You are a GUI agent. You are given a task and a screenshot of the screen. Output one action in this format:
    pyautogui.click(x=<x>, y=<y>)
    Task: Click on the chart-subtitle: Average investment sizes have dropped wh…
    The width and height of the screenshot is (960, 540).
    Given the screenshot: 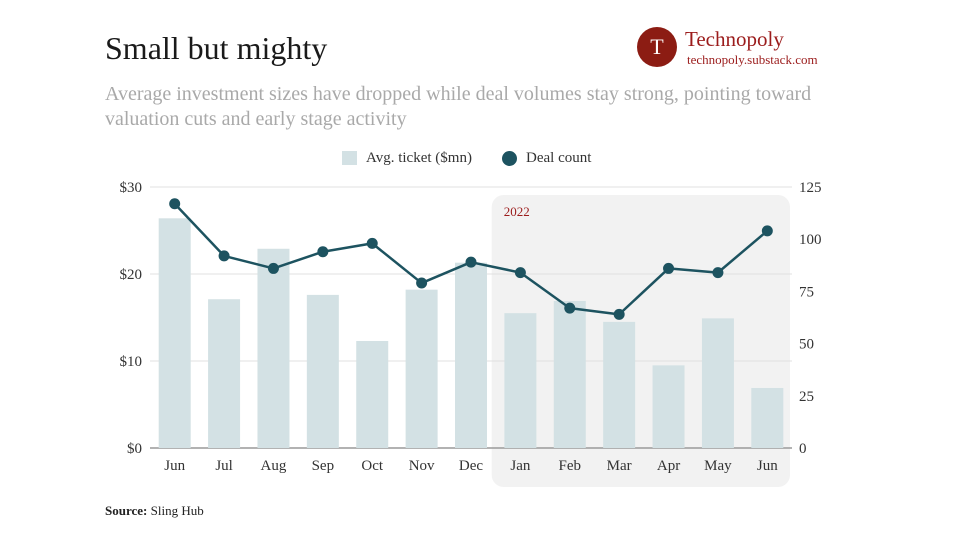 What is the action you would take?
    pyautogui.click(x=458, y=106)
    